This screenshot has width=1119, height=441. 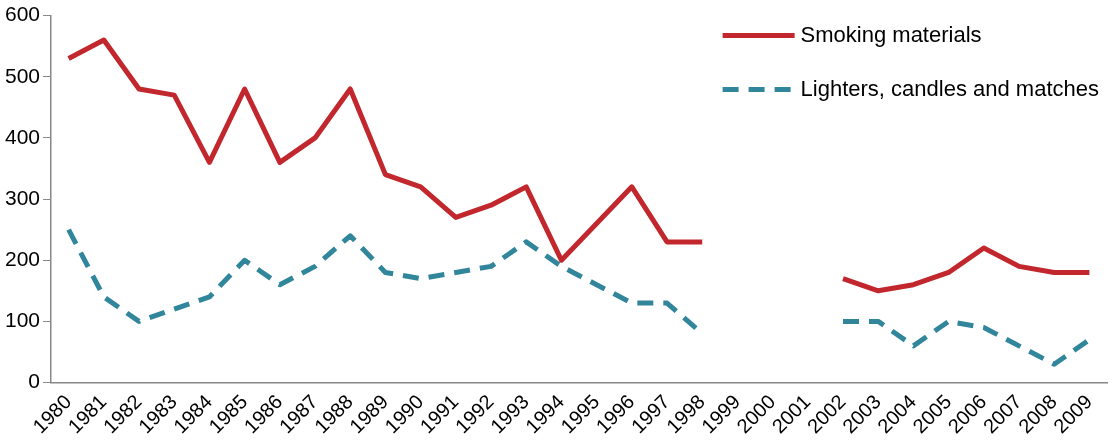 I want to click on y-tick-label: 0, so click(x=34, y=381).